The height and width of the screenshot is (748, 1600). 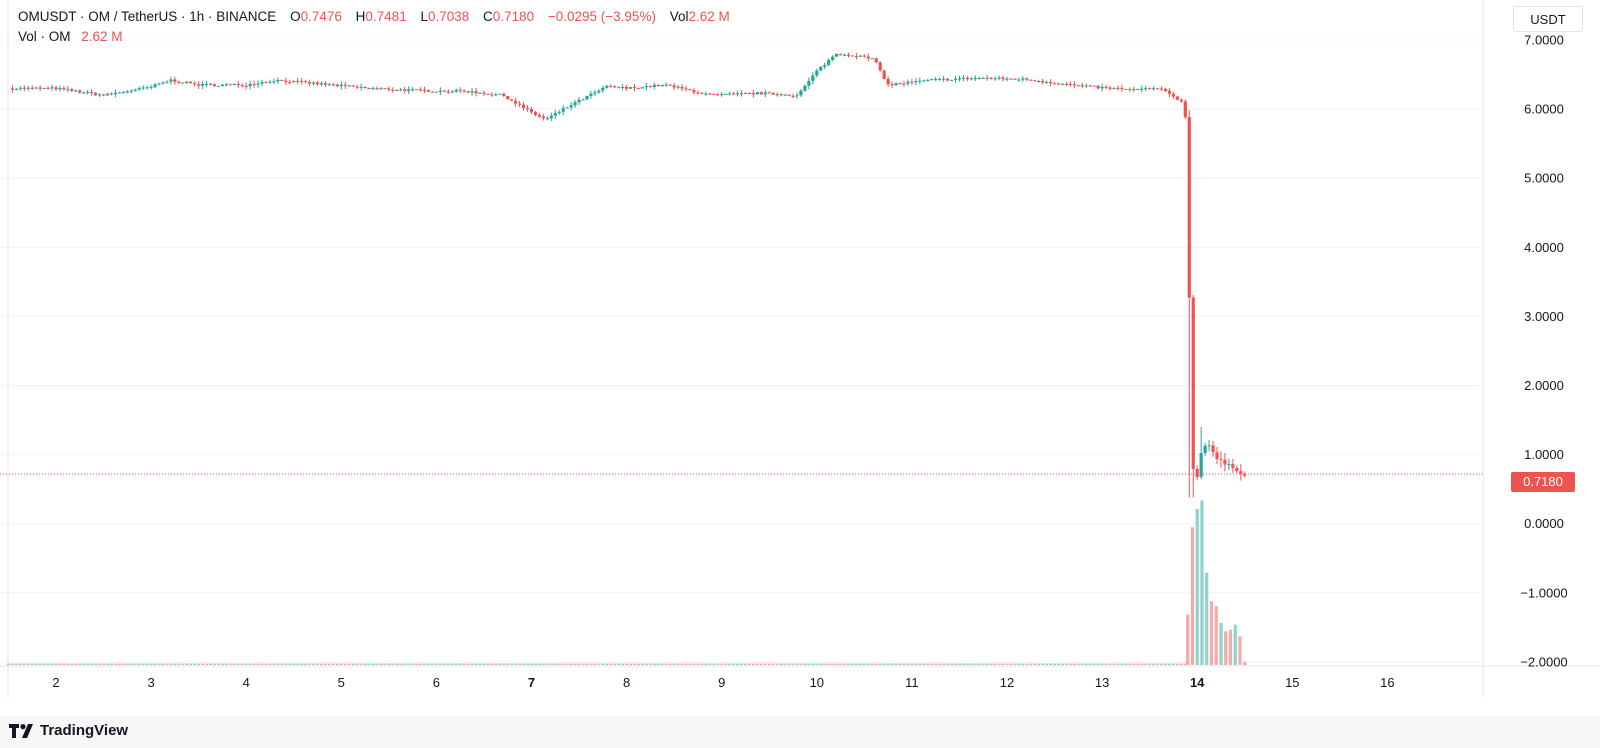 What do you see at coordinates (1544, 523) in the screenshot?
I see `y-tick-label: 0.0000` at bounding box center [1544, 523].